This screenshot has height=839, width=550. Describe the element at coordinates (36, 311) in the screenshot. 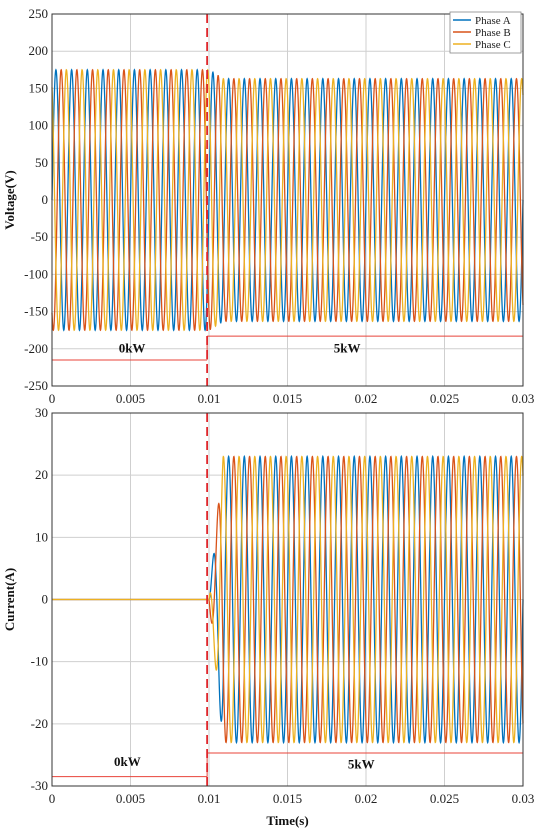

I see `y-tick-label: -150` at that location.